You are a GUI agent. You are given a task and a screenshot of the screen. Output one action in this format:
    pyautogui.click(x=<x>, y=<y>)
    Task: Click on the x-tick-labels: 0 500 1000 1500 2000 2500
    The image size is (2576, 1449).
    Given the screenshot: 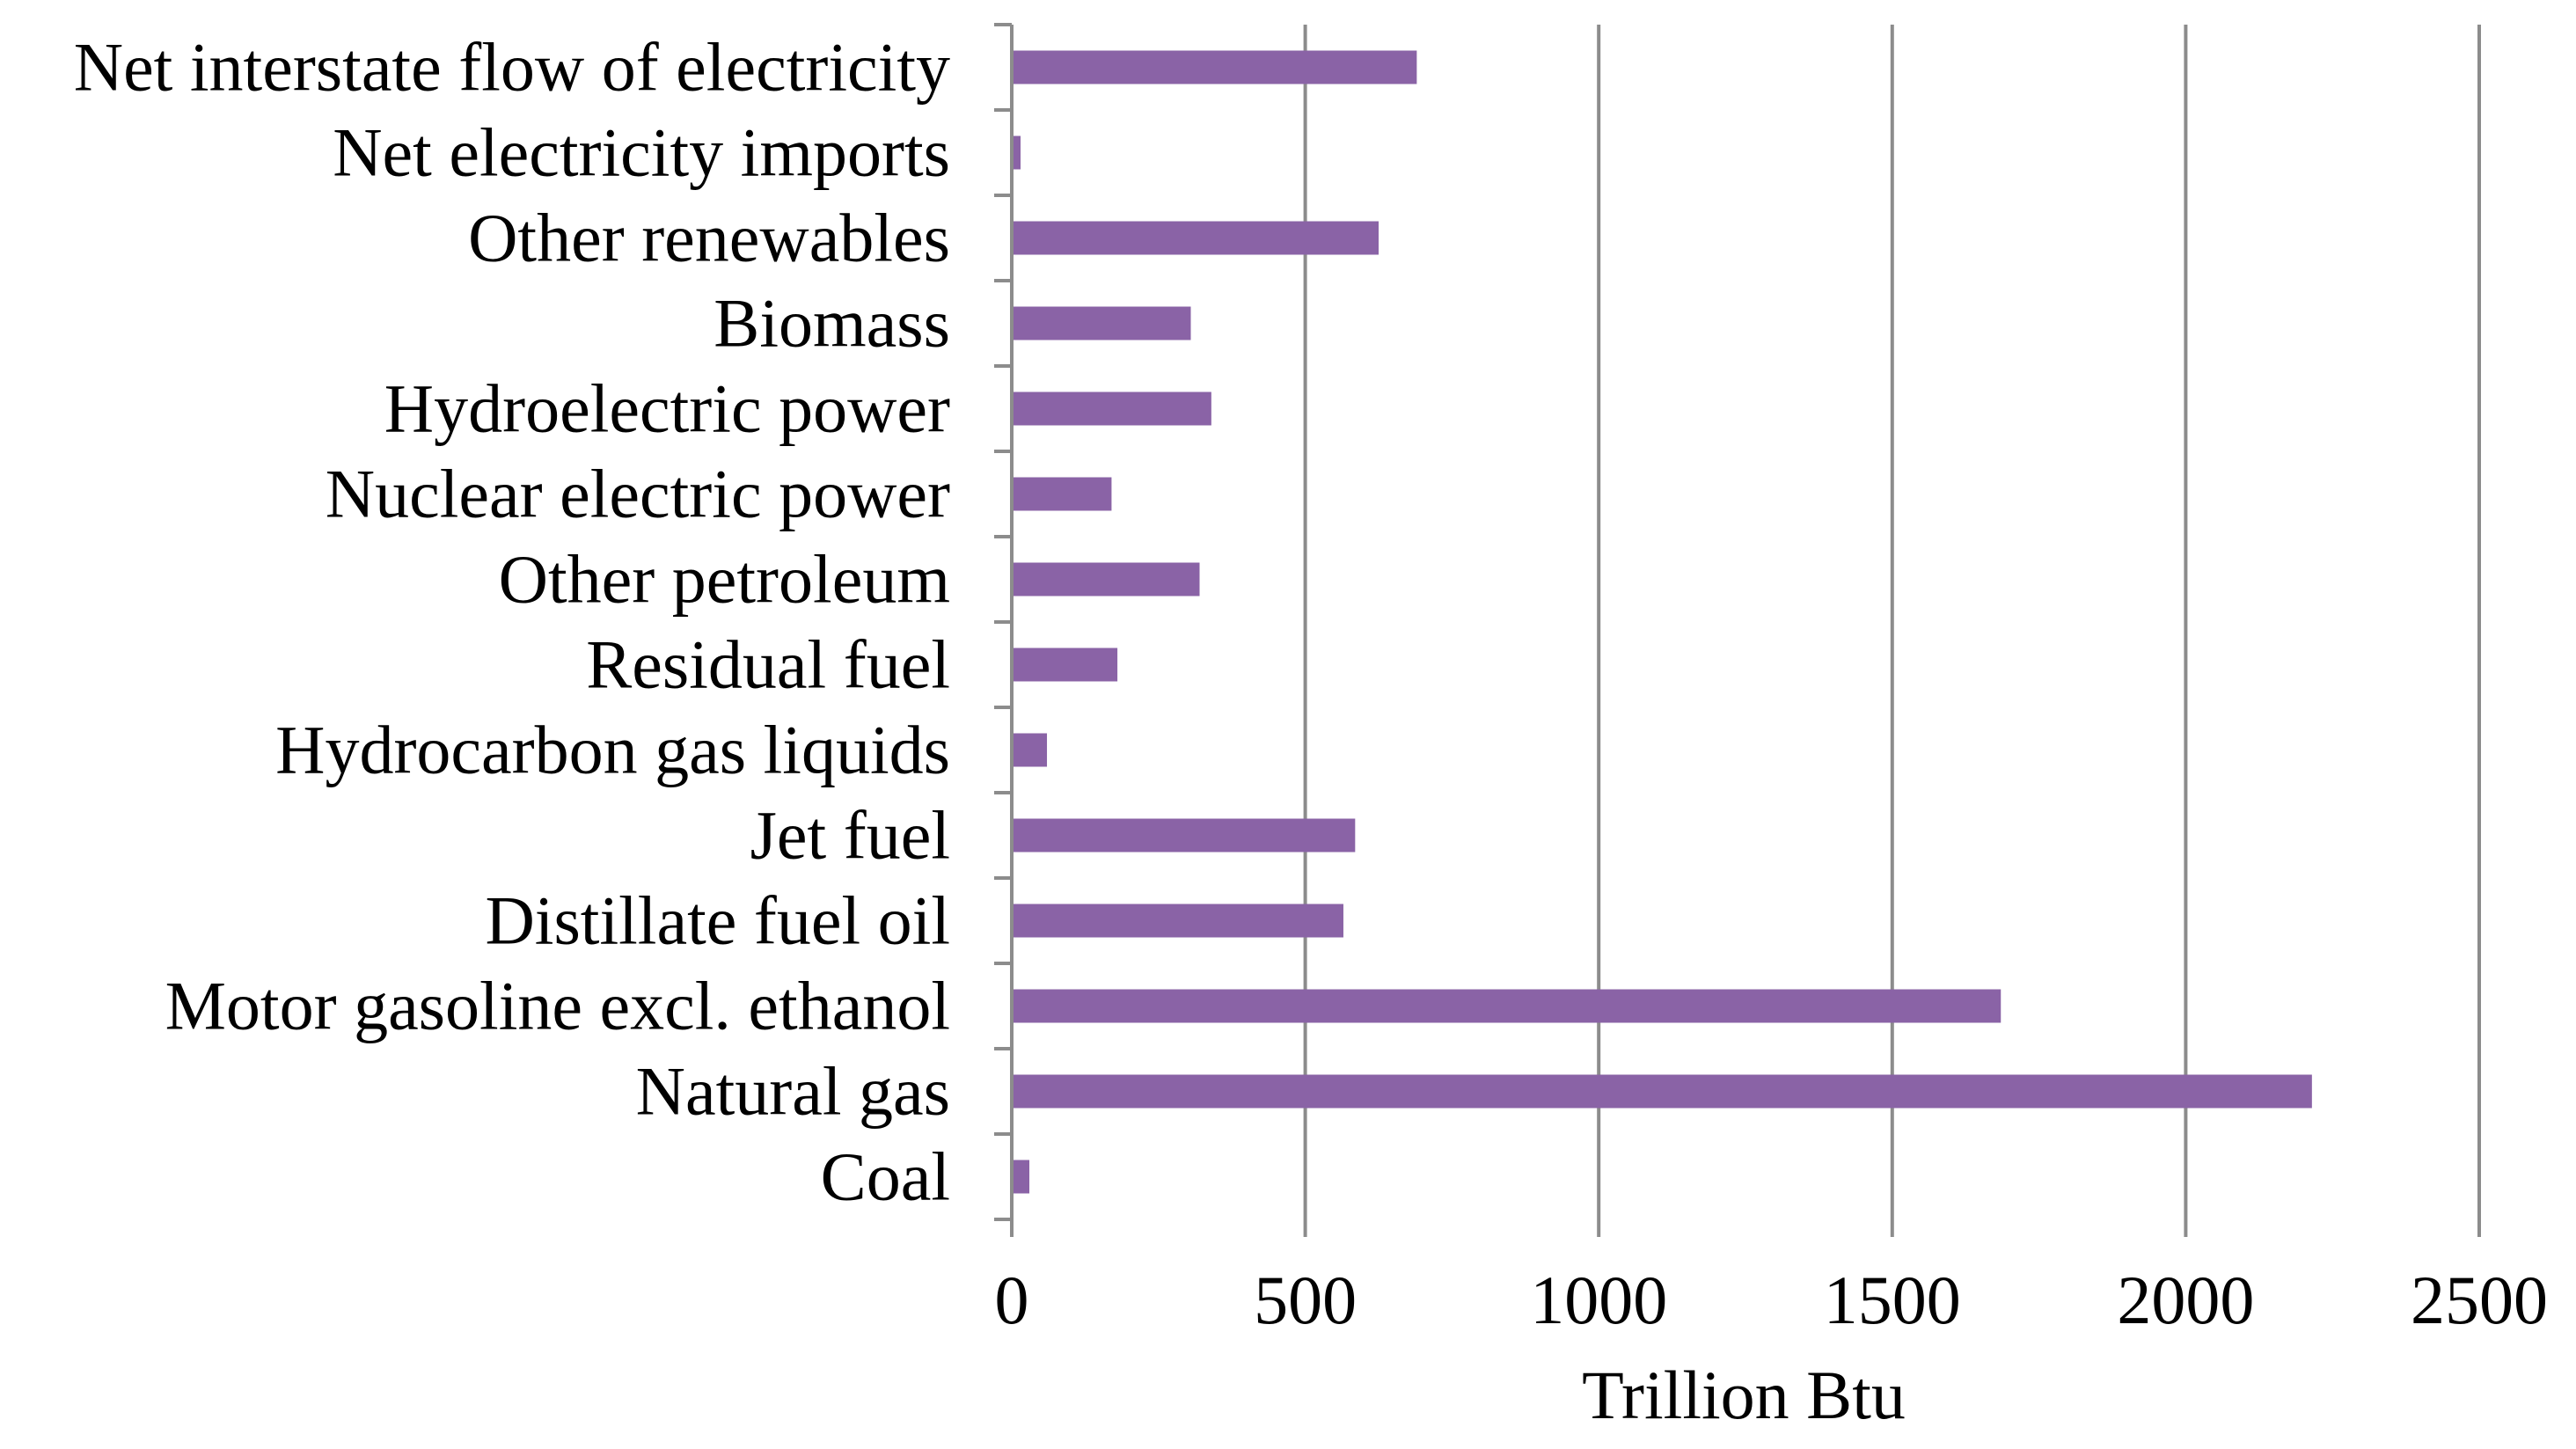 What is the action you would take?
    pyautogui.click(x=1772, y=1300)
    